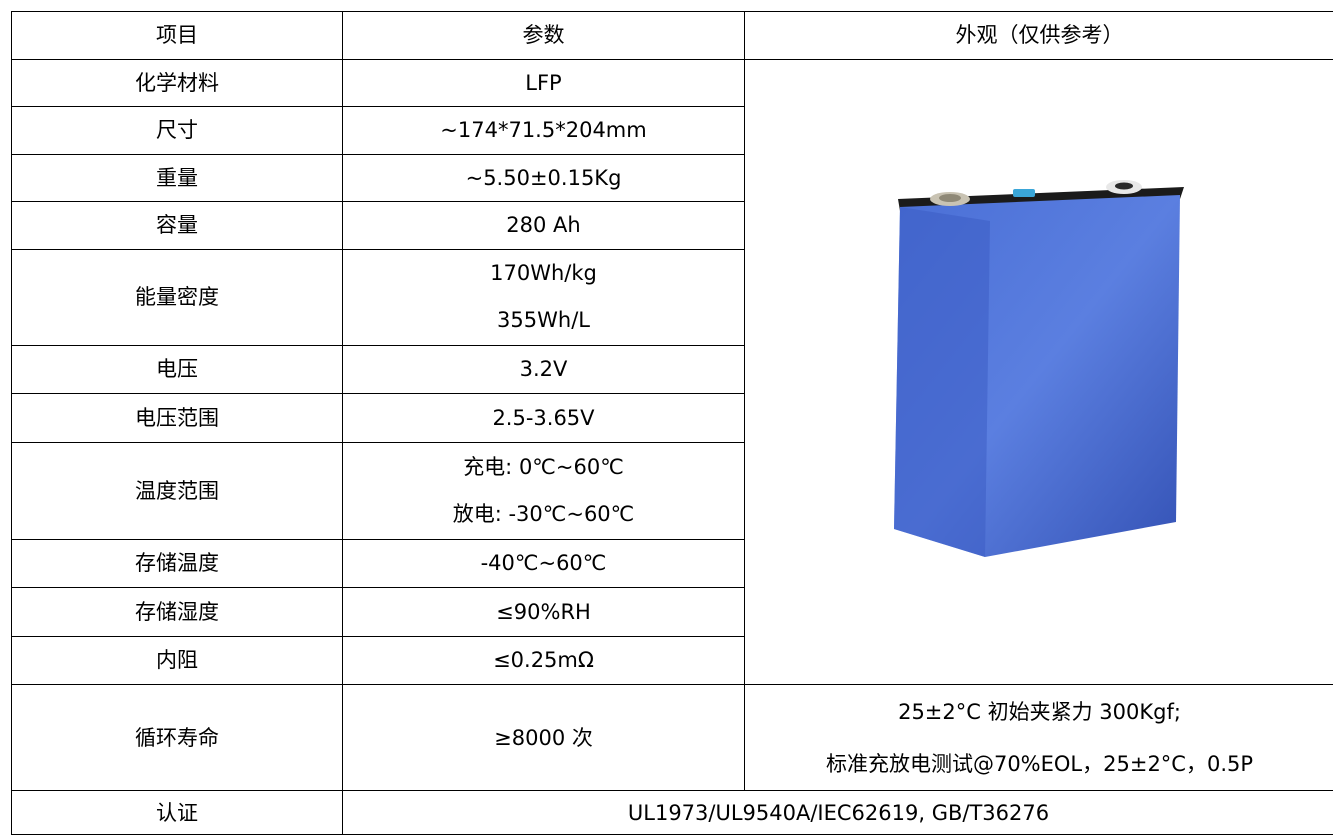 The height and width of the screenshot is (837, 1333). I want to click on row-value-voltage-range: 2.5-3.65V, so click(543, 418).